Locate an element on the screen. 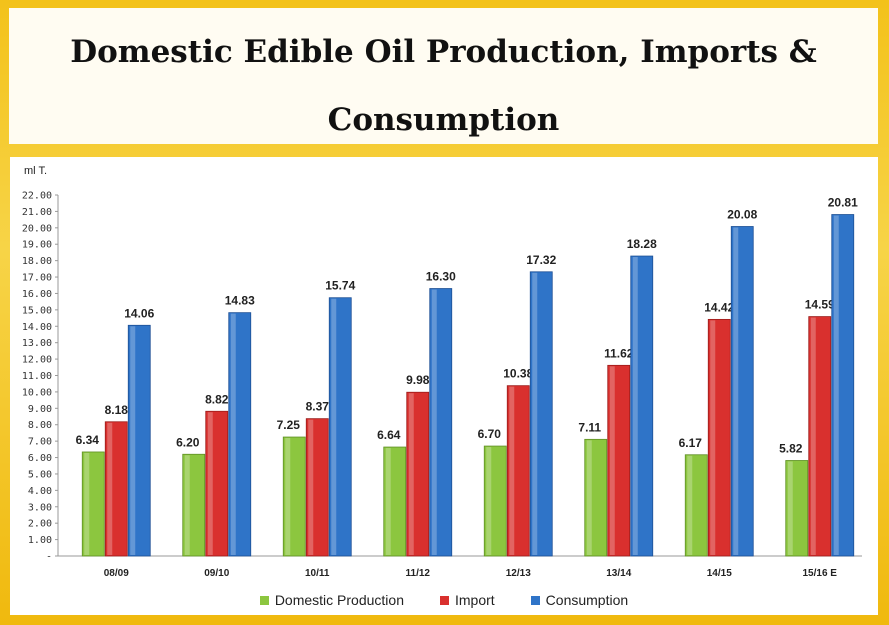 This screenshot has width=889, height=625. legend-item-consumption: Consumption is located at coordinates (579, 600).